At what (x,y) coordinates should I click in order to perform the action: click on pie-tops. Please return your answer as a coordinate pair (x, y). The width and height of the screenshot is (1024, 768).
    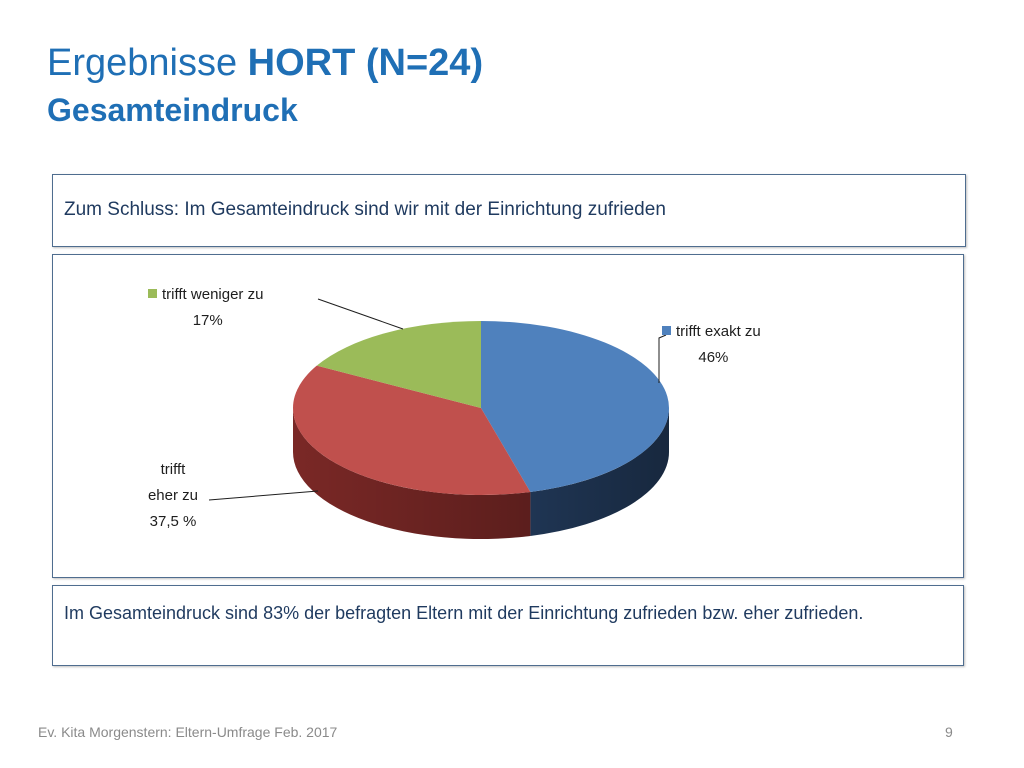
    Looking at the image, I should click on (480, 408).